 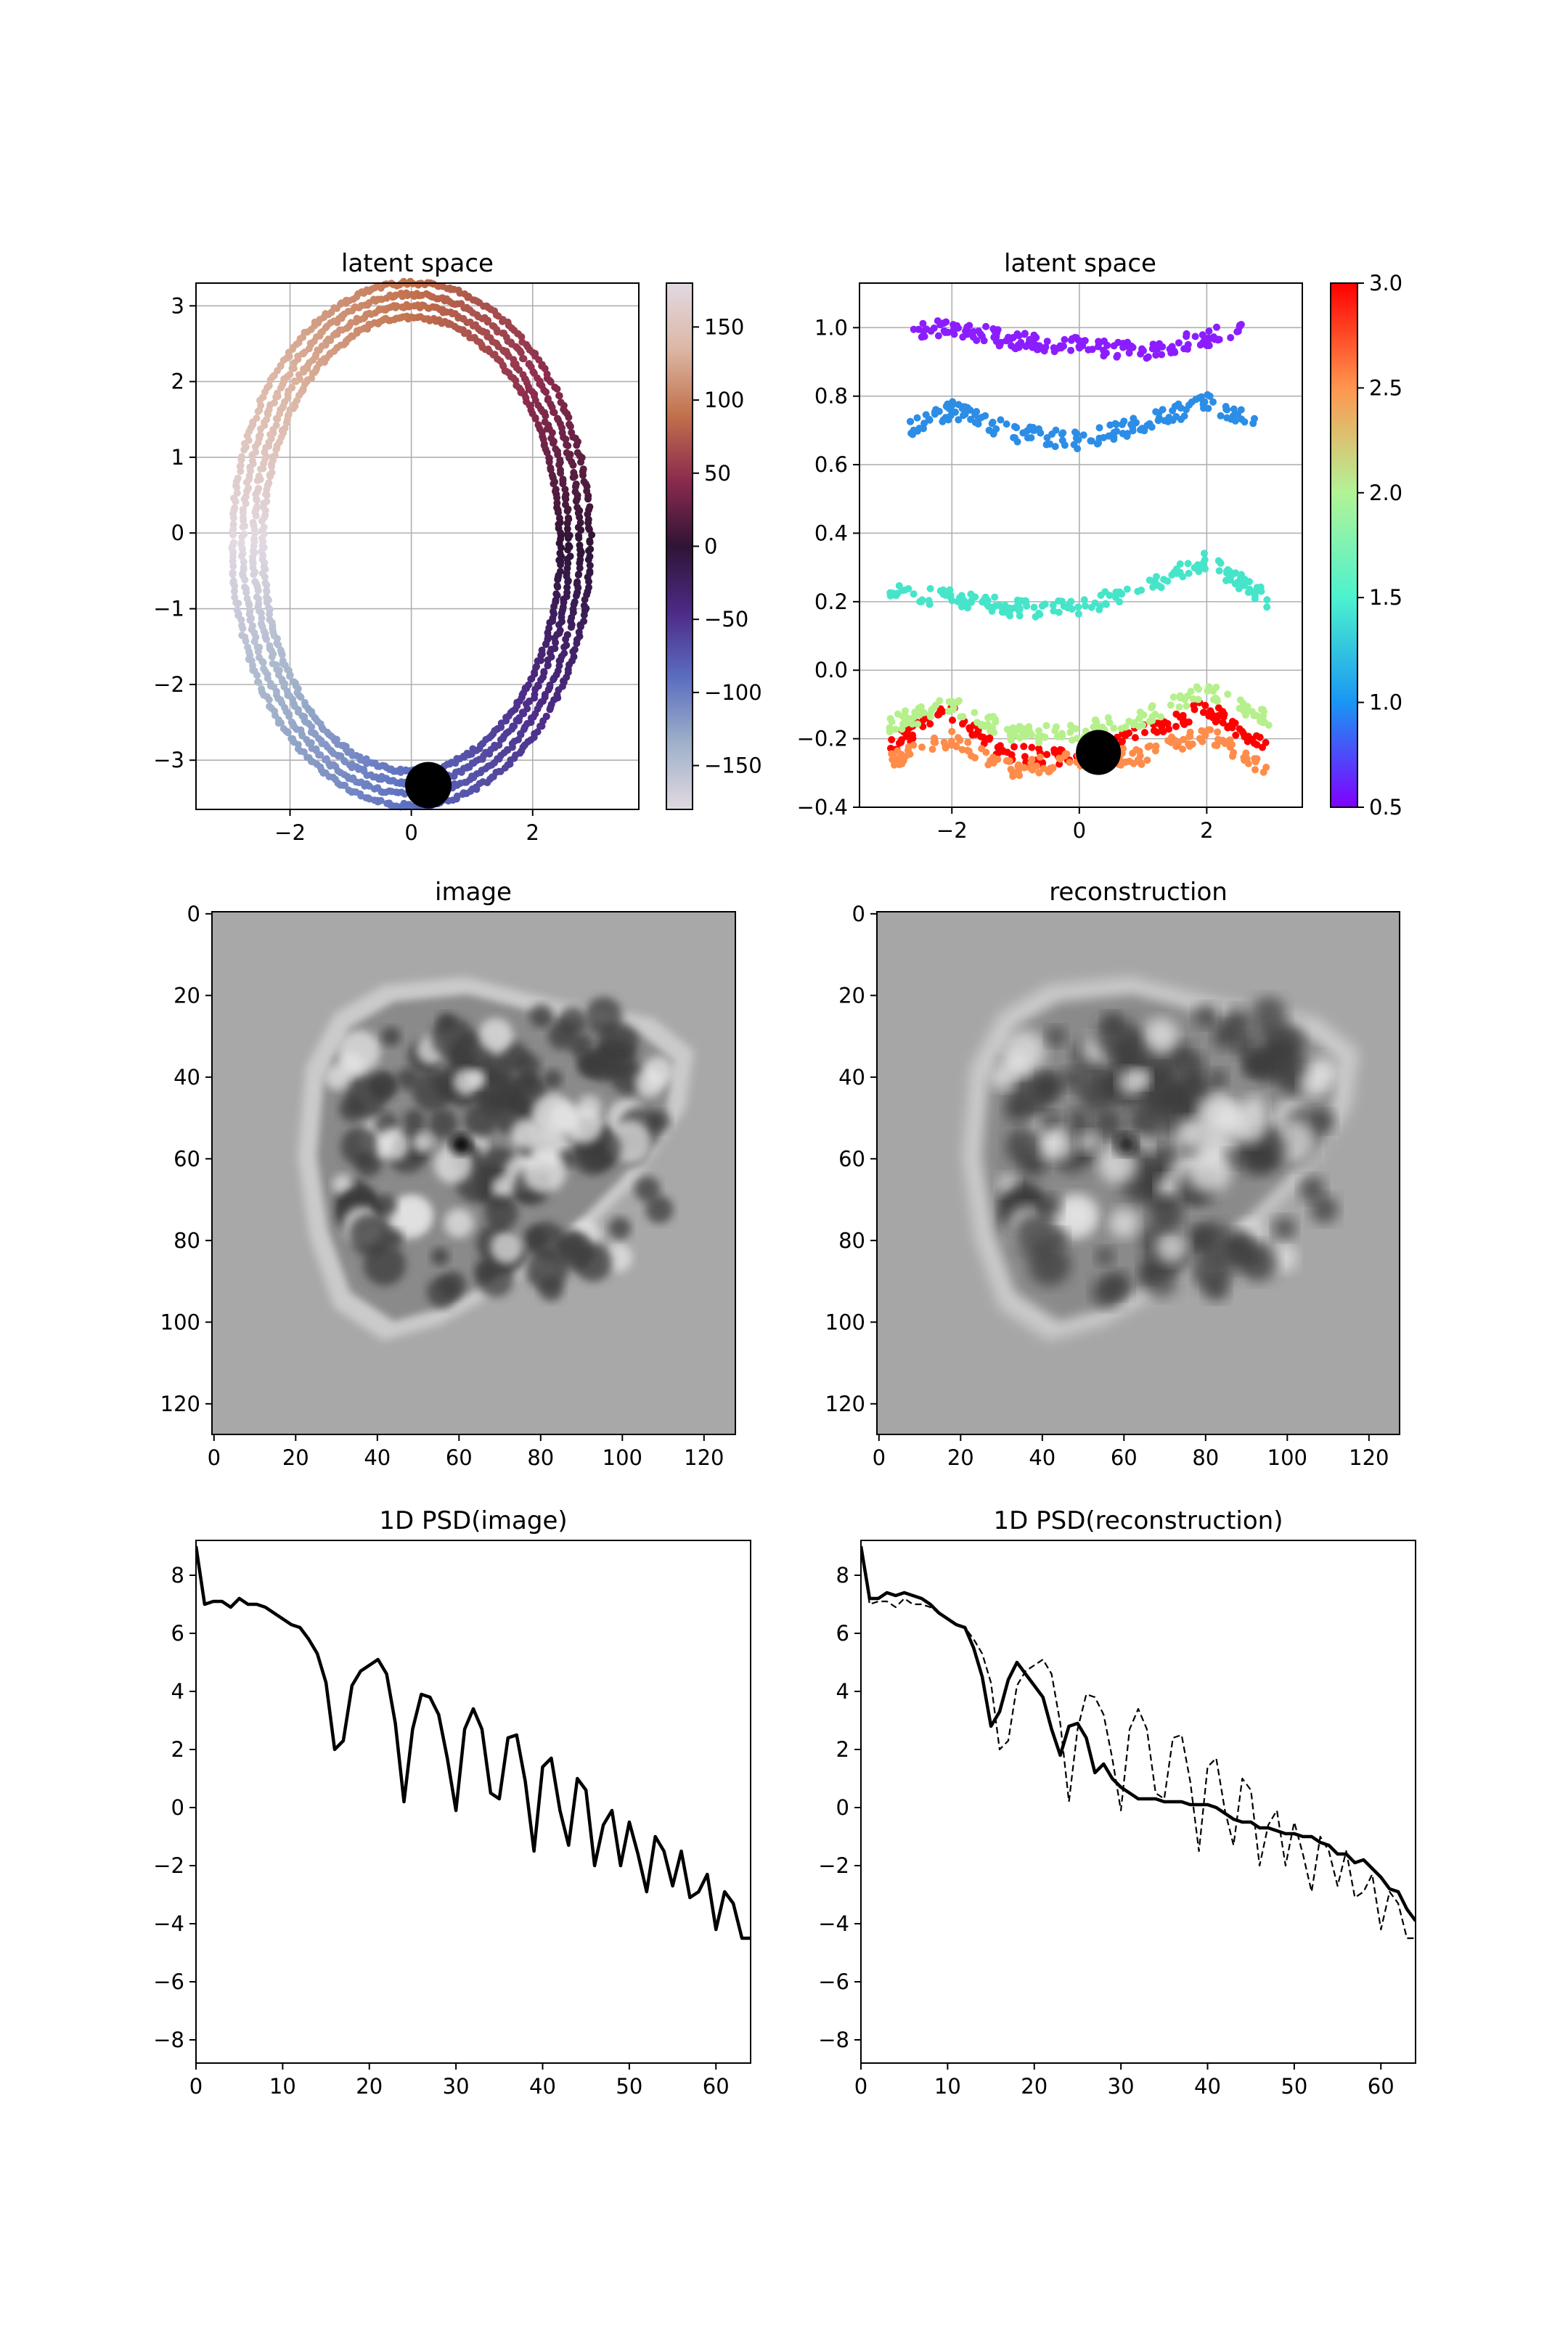 I want to click on heatmap, so click(x=473, y=1173).